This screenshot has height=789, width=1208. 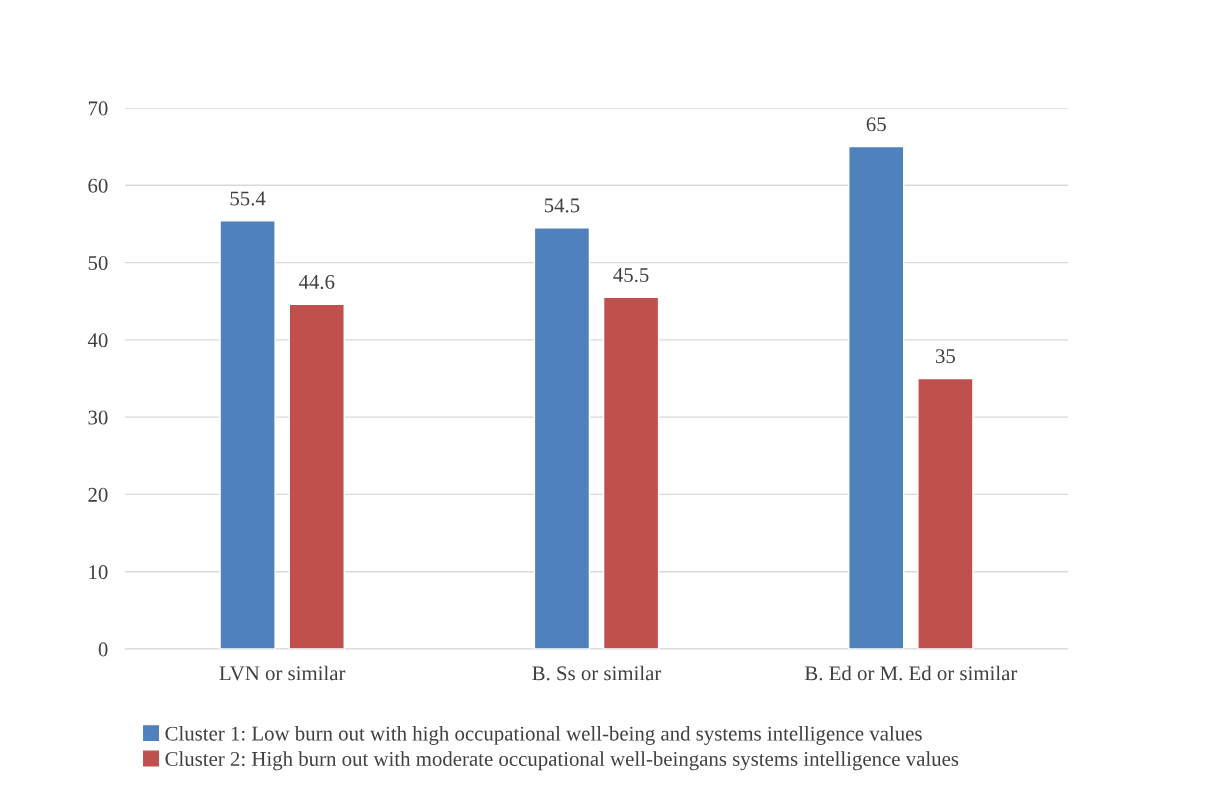 I want to click on y-tick-label: 20, so click(x=98, y=494).